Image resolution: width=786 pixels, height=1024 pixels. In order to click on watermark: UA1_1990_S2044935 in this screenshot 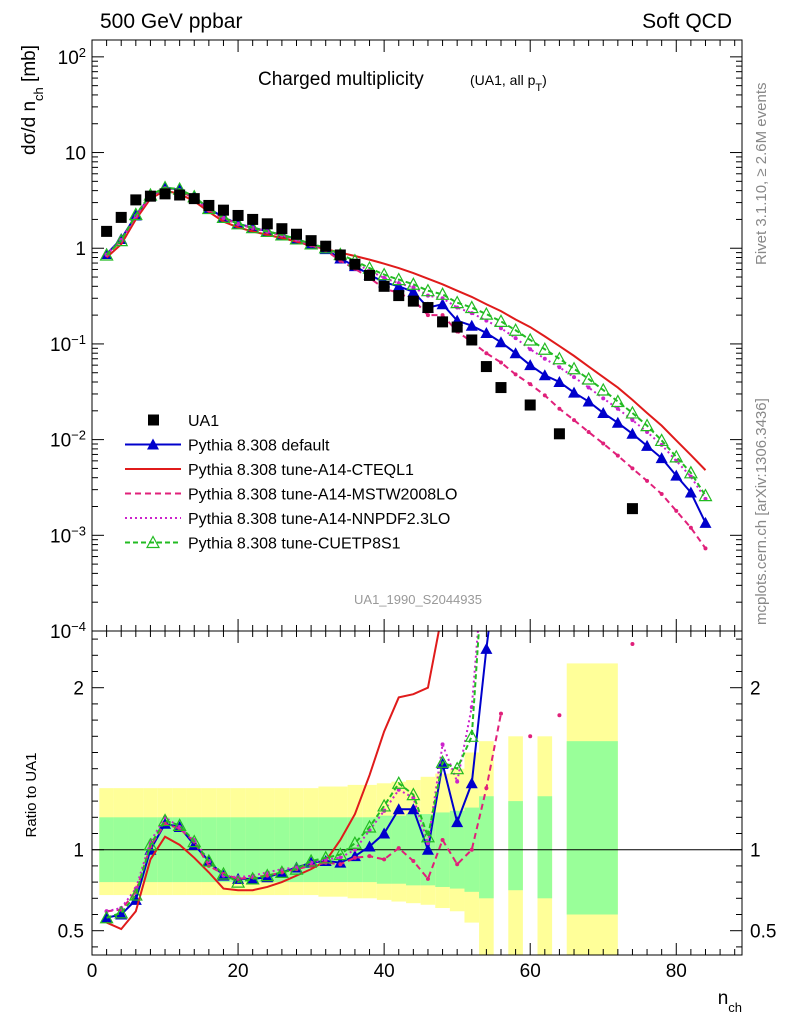, I will do `click(418, 599)`.